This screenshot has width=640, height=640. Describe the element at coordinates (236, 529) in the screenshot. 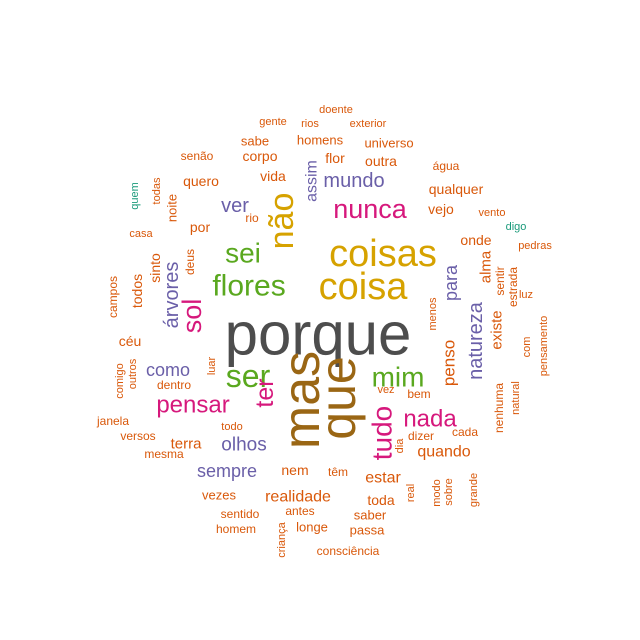

I see `word-homem: homem` at that location.